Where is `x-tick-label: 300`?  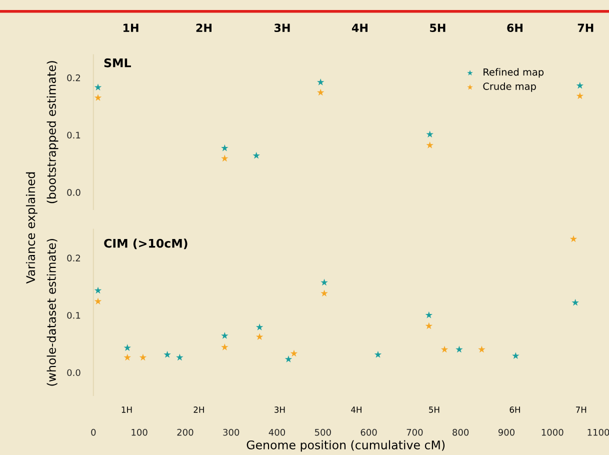 x-tick-label: 300 is located at coordinates (231, 432).